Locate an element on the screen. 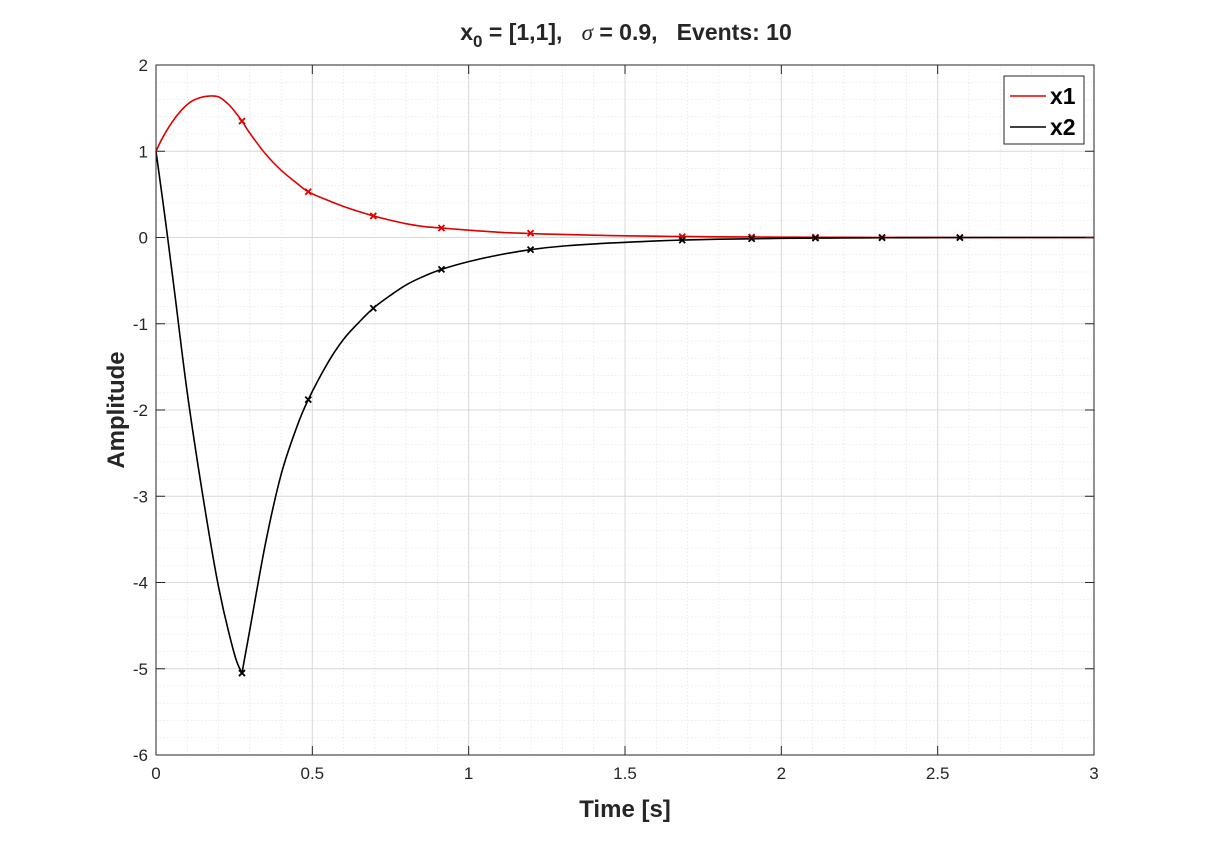 This screenshot has height=850, width=1210. chart-title: x0 = [1,1], σ = 0.9, Events: 10 is located at coordinates (626, 35).